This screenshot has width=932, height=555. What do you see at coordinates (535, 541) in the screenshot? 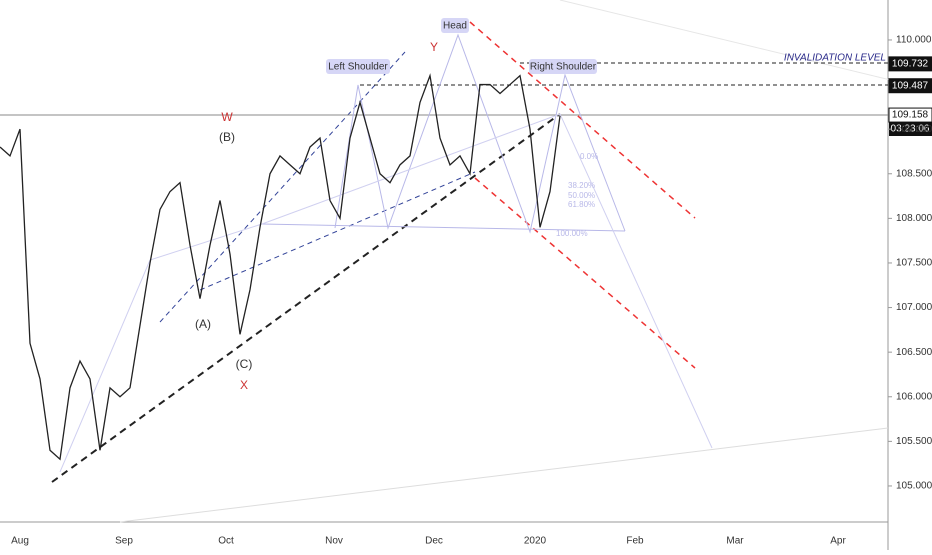
I see `x-tick-label: 2020` at bounding box center [535, 541].